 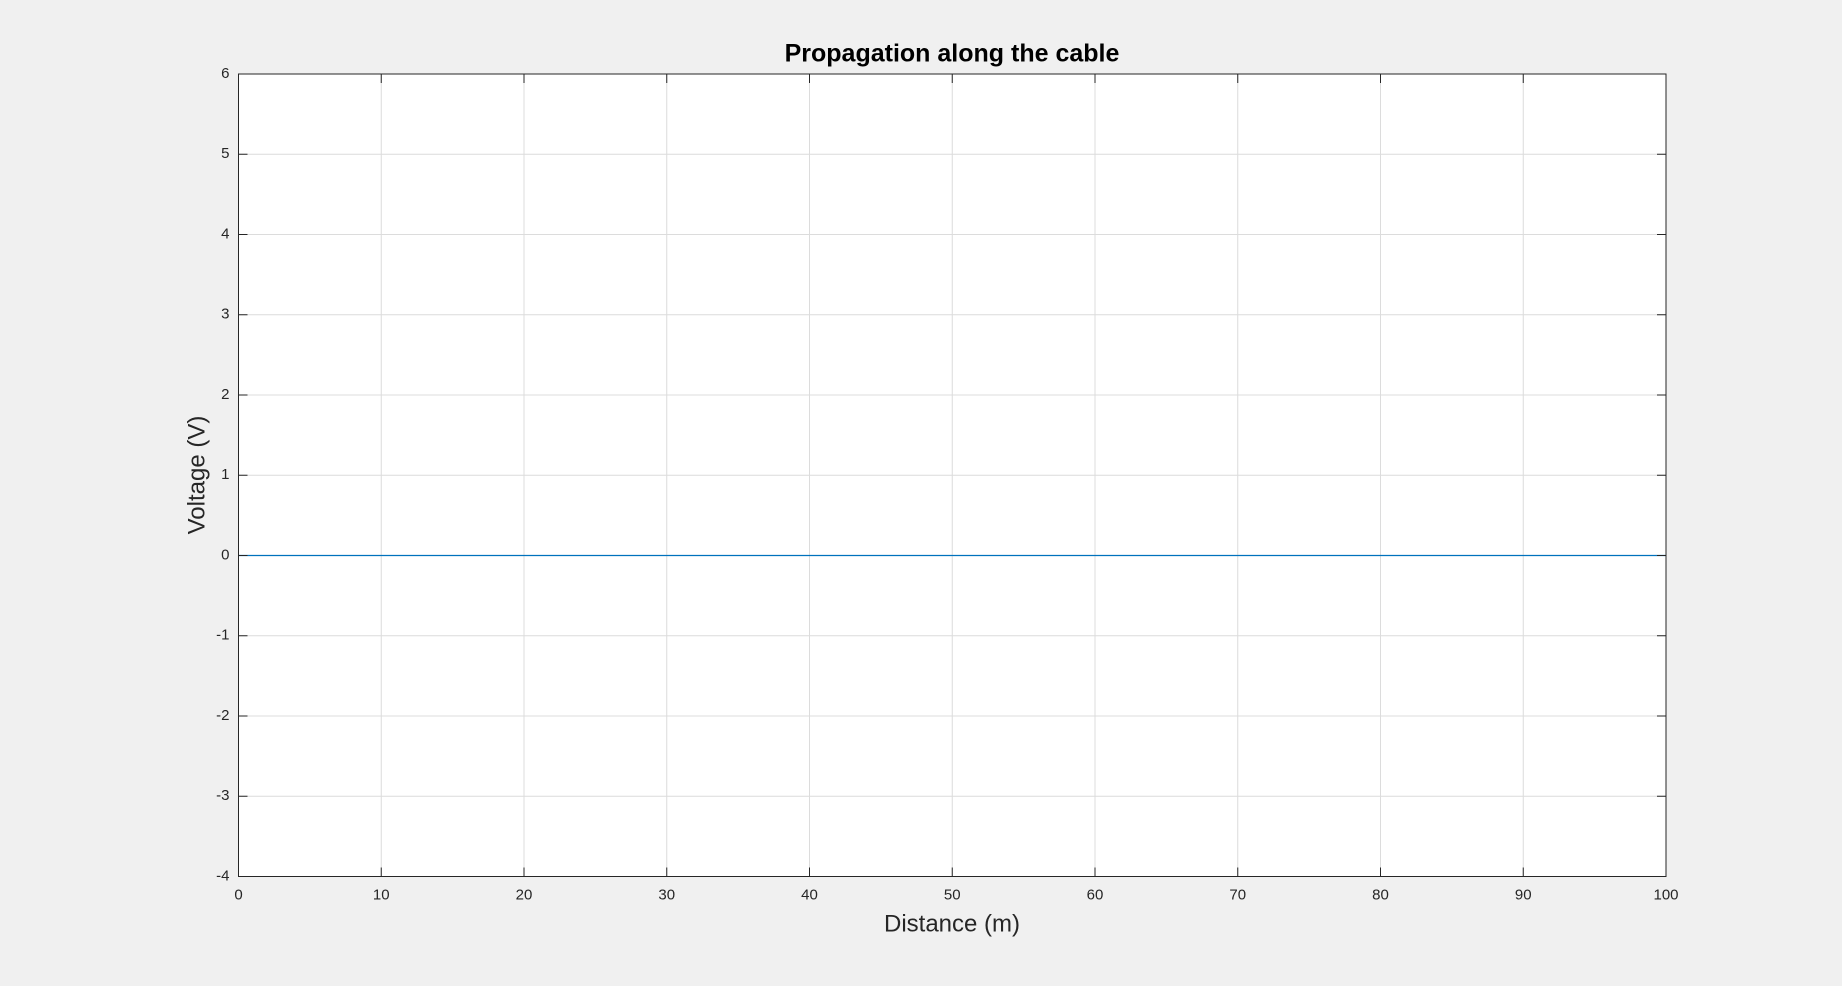 What do you see at coordinates (222, 635) in the screenshot?
I see `y-tick-label: -1` at bounding box center [222, 635].